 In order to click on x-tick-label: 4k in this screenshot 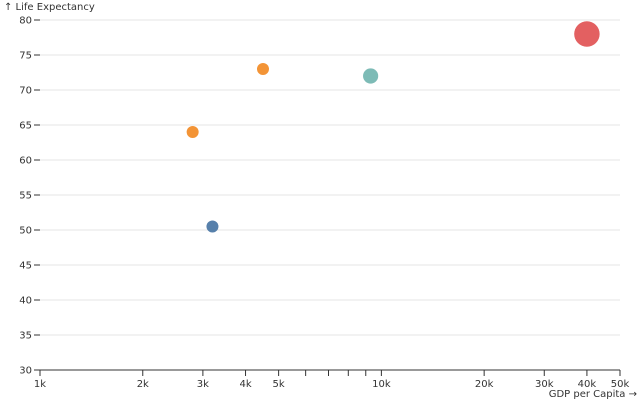, I will do `click(245, 384)`.